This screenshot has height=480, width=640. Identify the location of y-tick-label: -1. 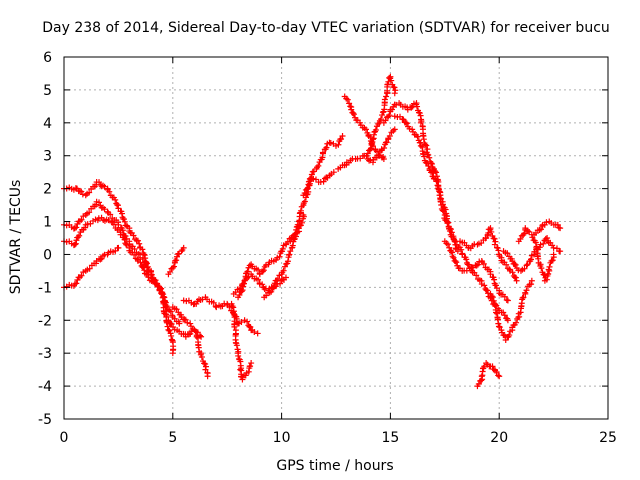
(45, 288).